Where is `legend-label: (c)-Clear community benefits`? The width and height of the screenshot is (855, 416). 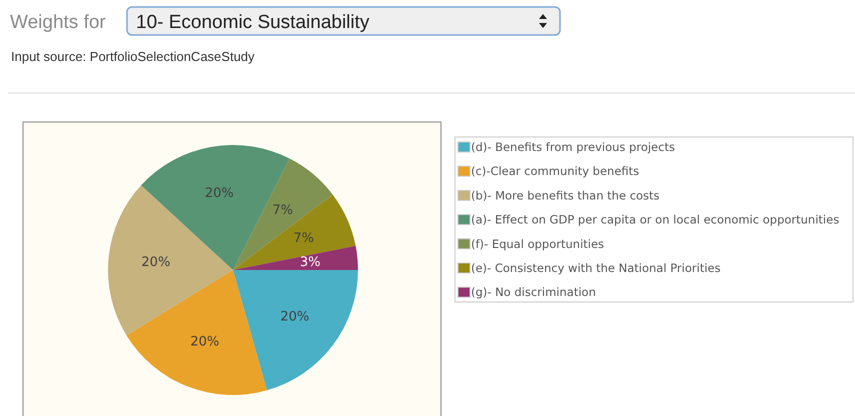 legend-label: (c)-Clear community benefits is located at coordinates (555, 171).